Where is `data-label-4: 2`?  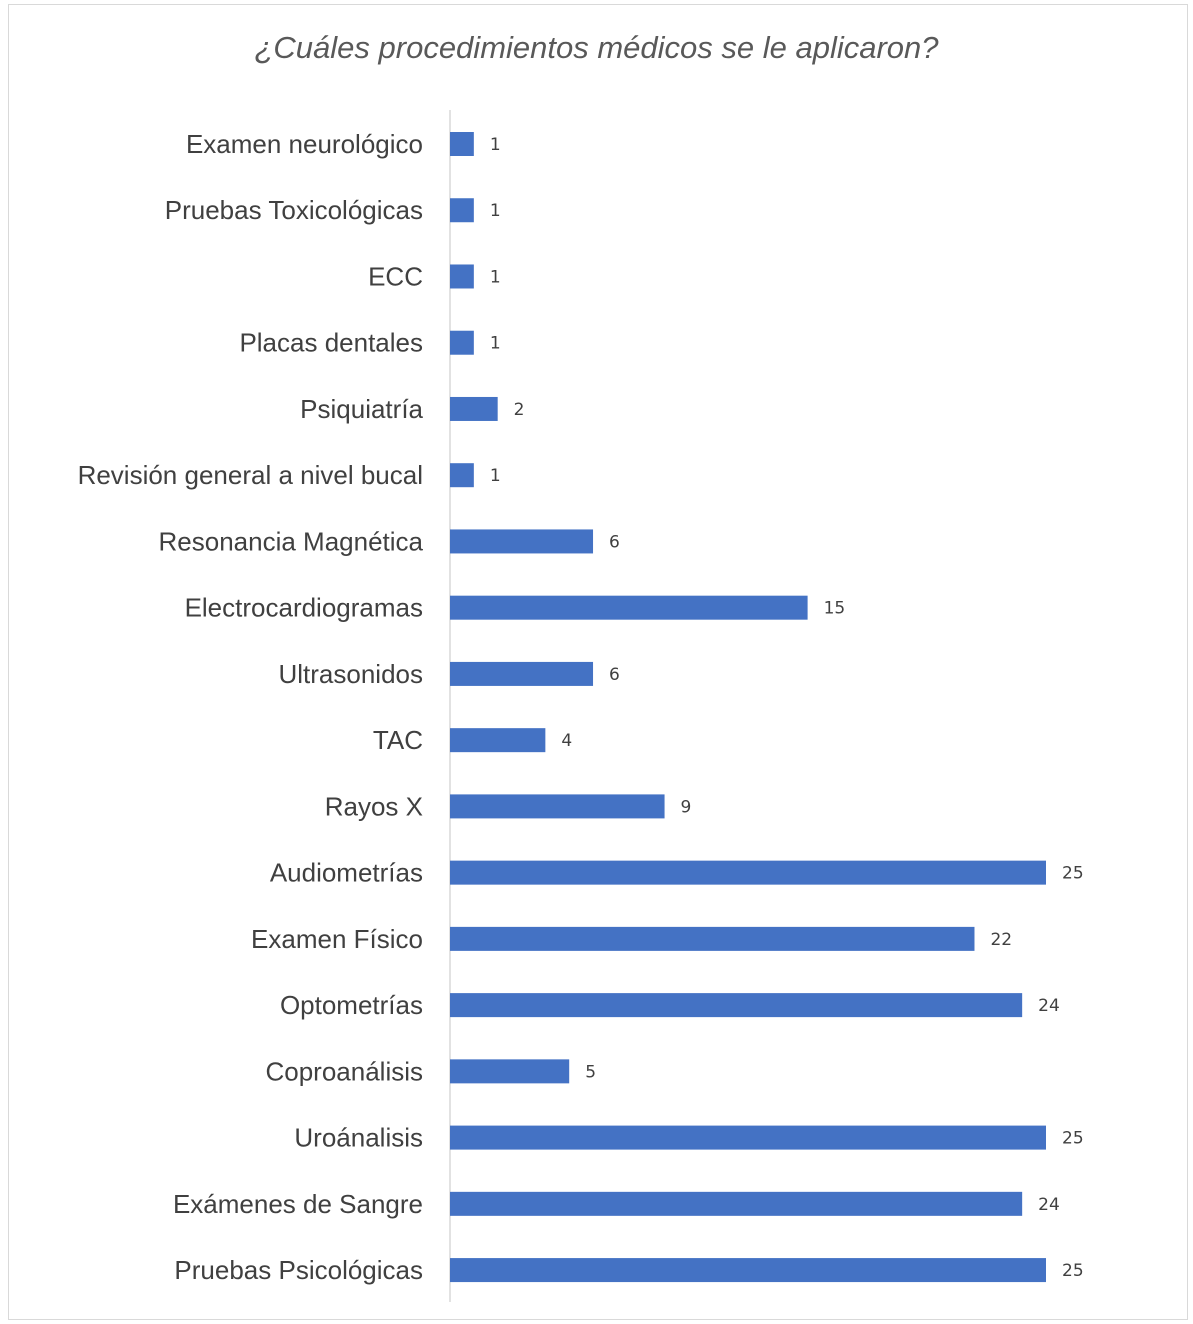
data-label-4: 2 is located at coordinates (519, 410).